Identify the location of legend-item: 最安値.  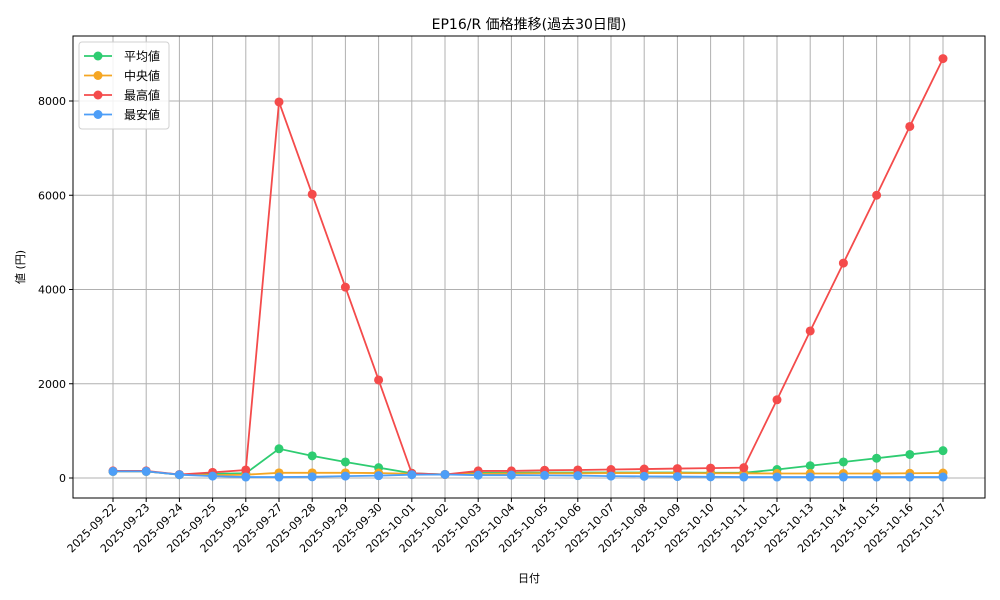
(122, 114).